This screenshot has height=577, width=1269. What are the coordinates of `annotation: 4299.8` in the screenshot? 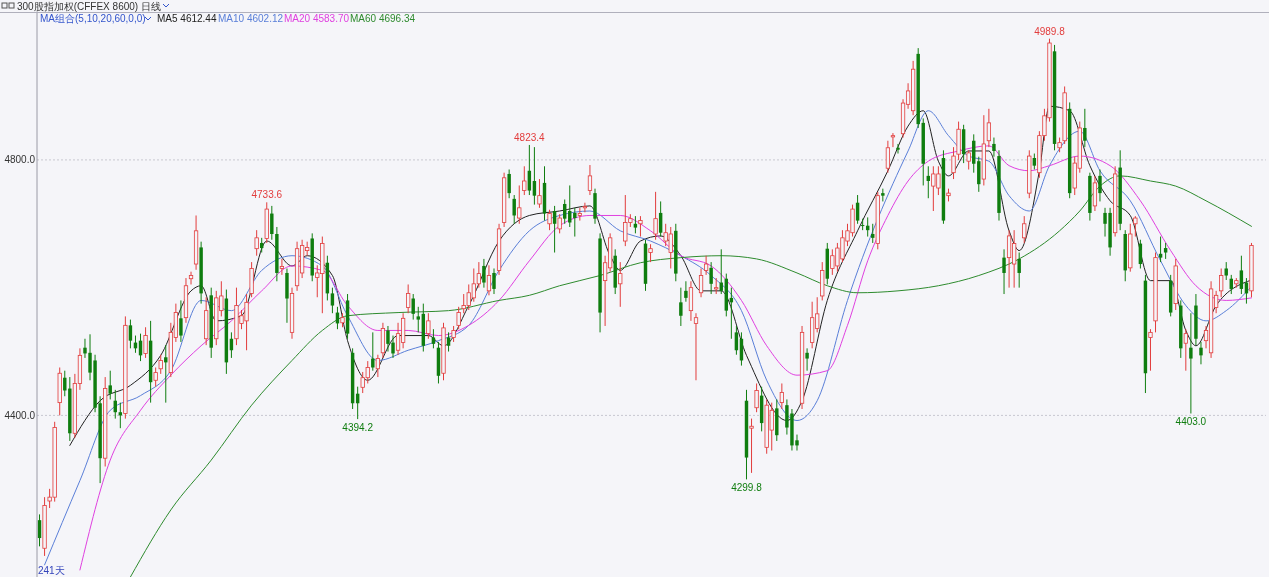 It's located at (747, 488).